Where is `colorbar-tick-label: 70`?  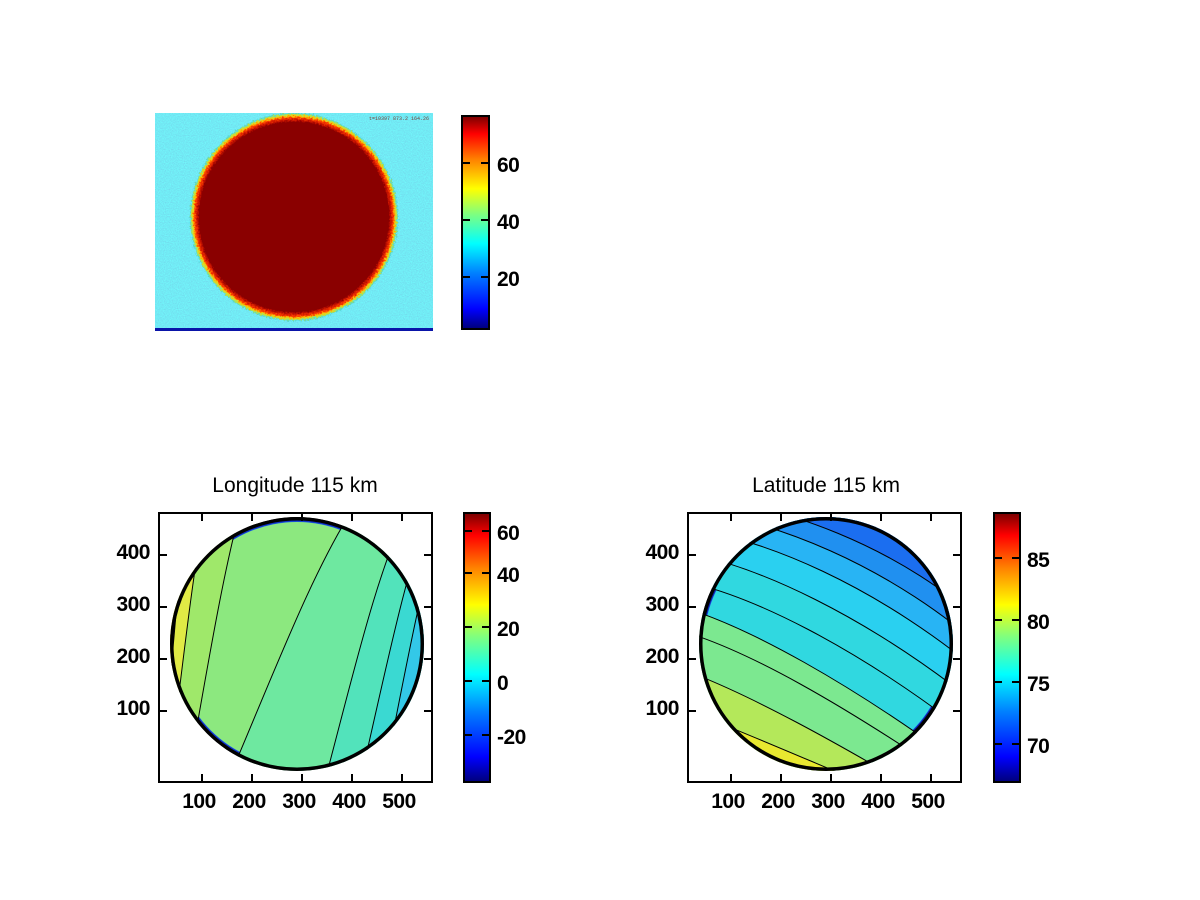
colorbar-tick-label: 70 is located at coordinates (1038, 746).